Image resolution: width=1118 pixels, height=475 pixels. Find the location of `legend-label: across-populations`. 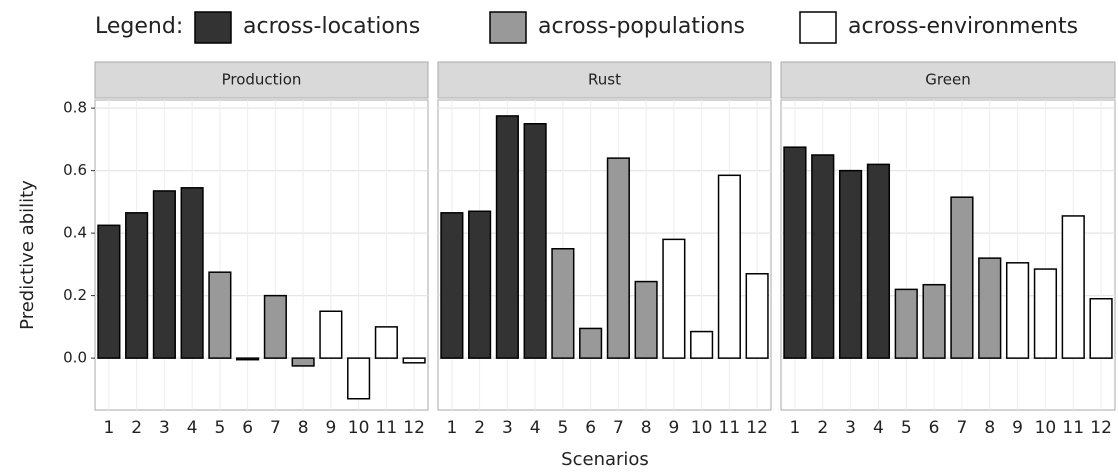

legend-label: across-populations is located at coordinates (641, 26).